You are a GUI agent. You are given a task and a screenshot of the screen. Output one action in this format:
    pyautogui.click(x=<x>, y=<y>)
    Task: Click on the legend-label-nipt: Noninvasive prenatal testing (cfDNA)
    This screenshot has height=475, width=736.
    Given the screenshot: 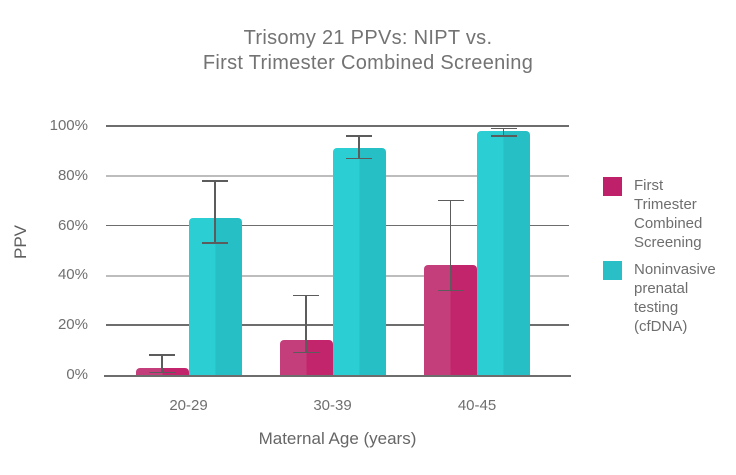 What is the action you would take?
    pyautogui.click(x=675, y=298)
    